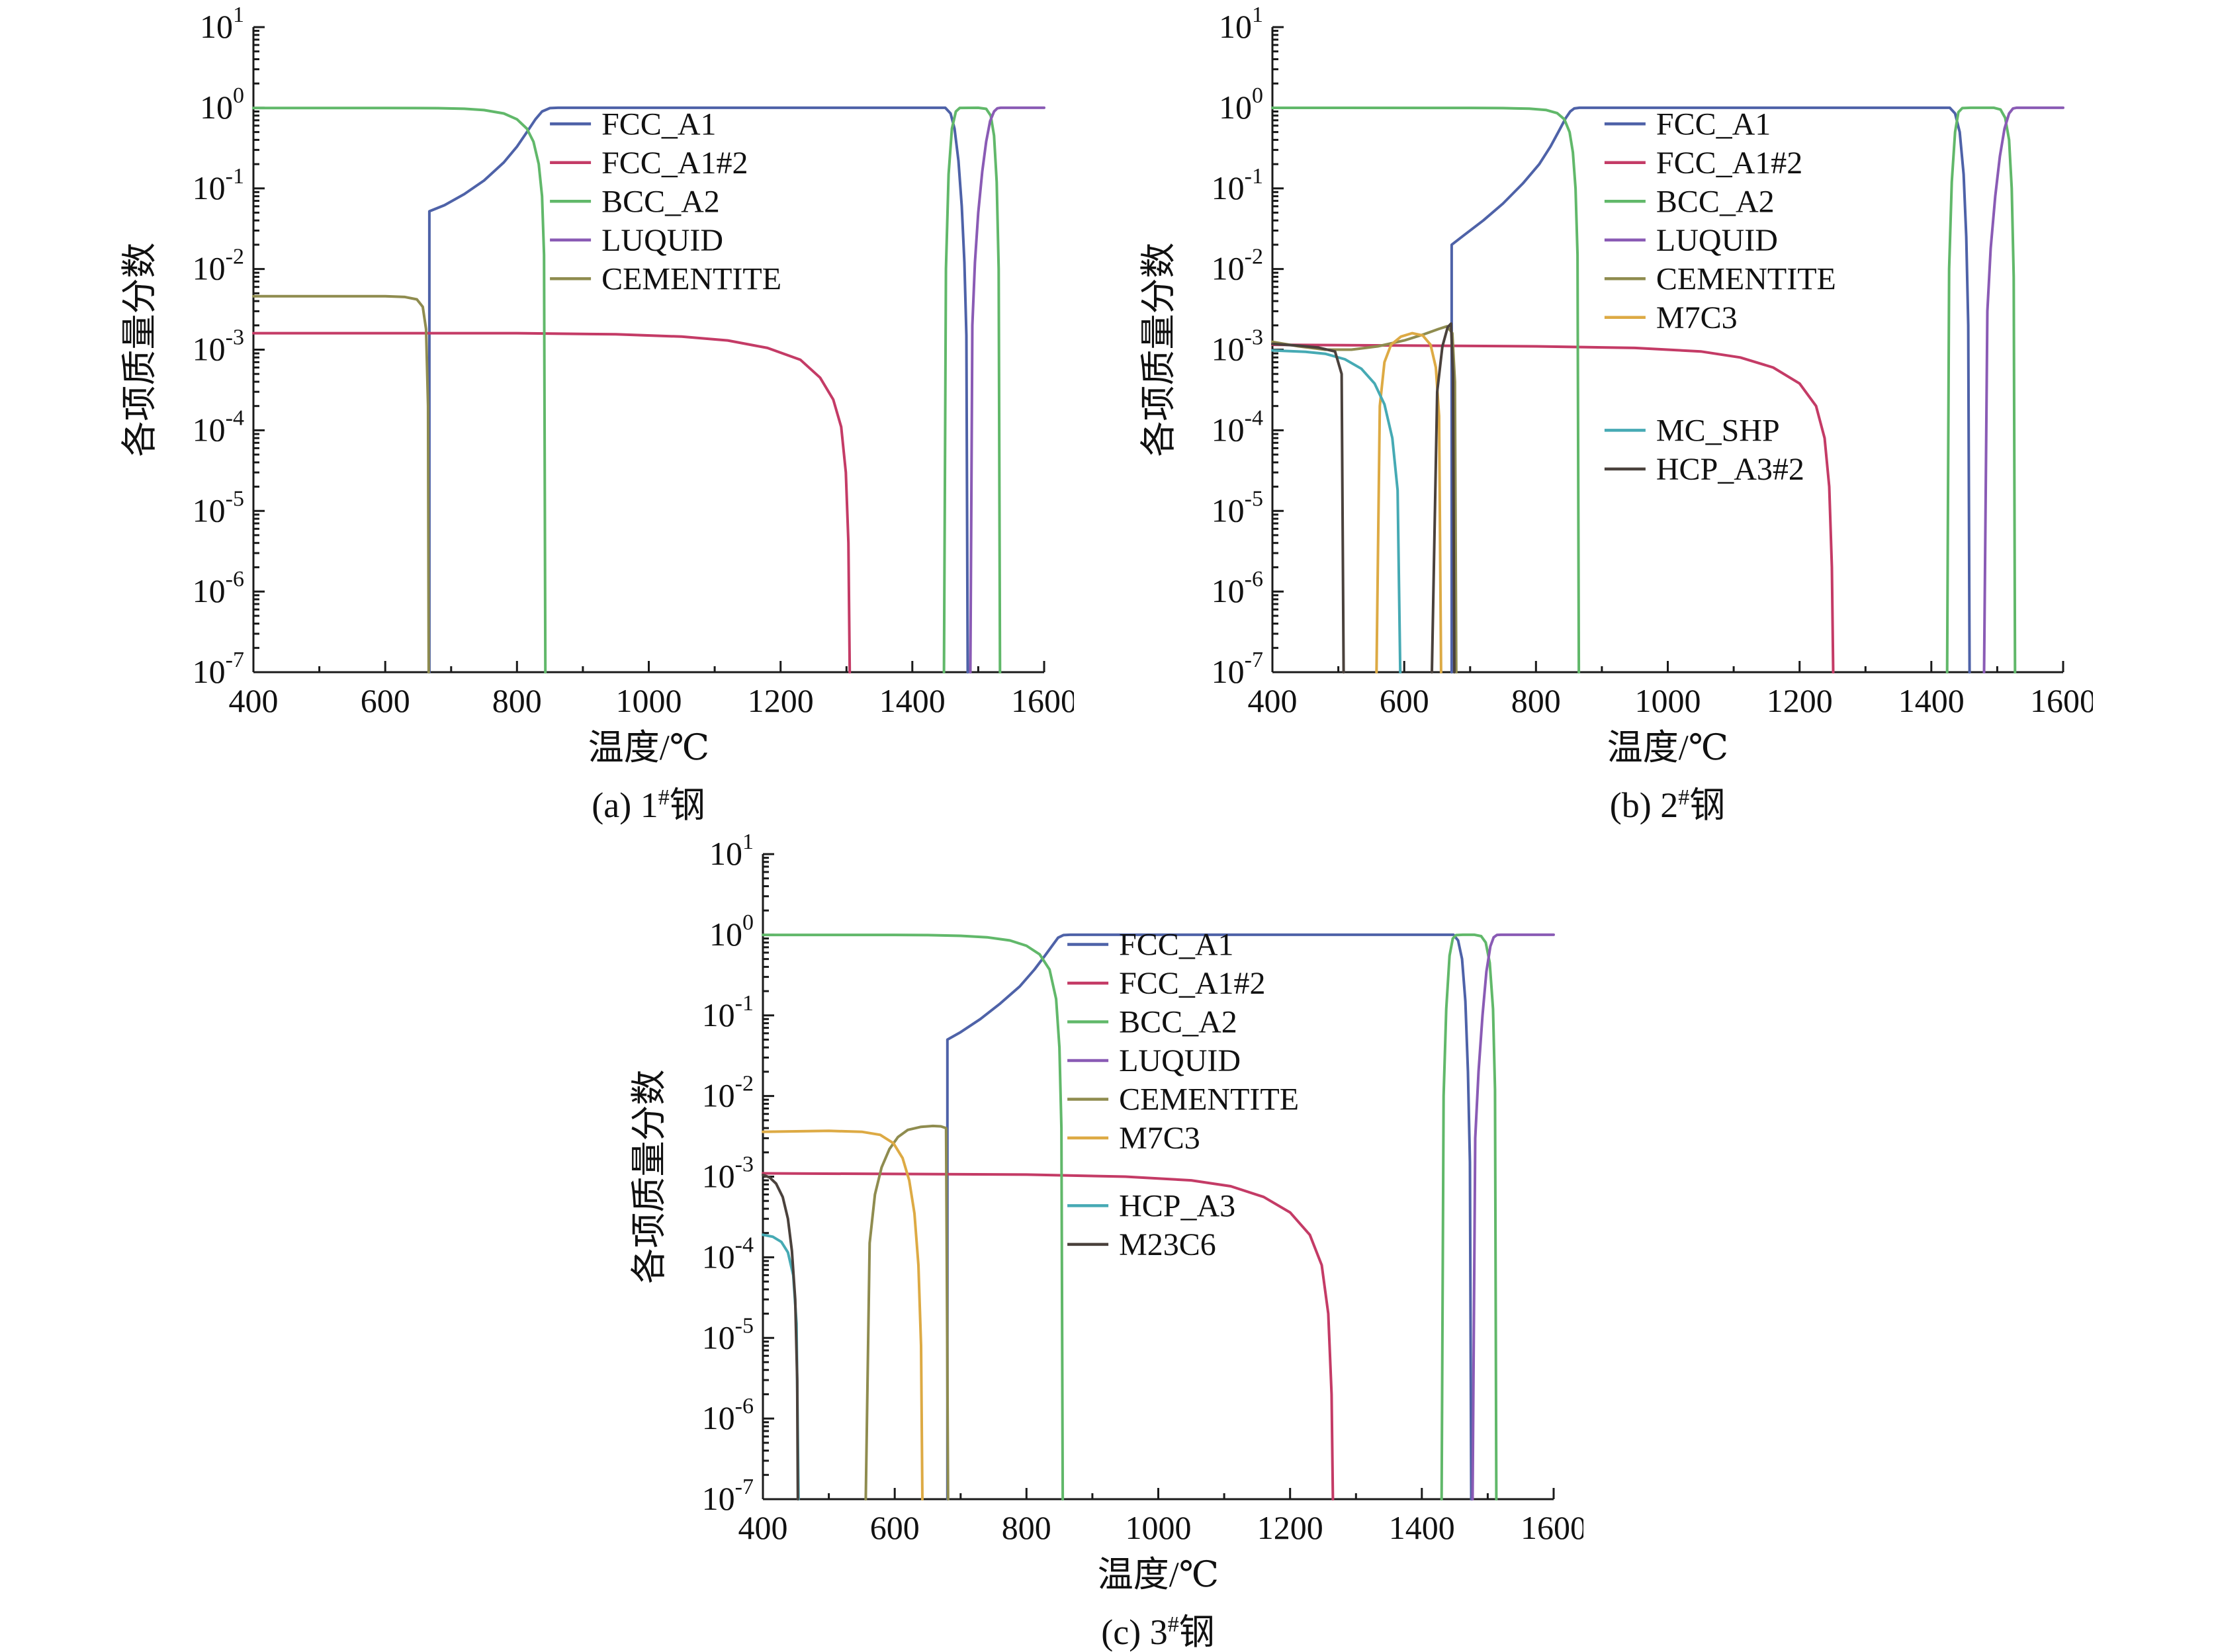 The image size is (2214, 1652). What do you see at coordinates (1718, 431) in the screenshot?
I see `legend-label-MC_SHP: MC_SHP` at bounding box center [1718, 431].